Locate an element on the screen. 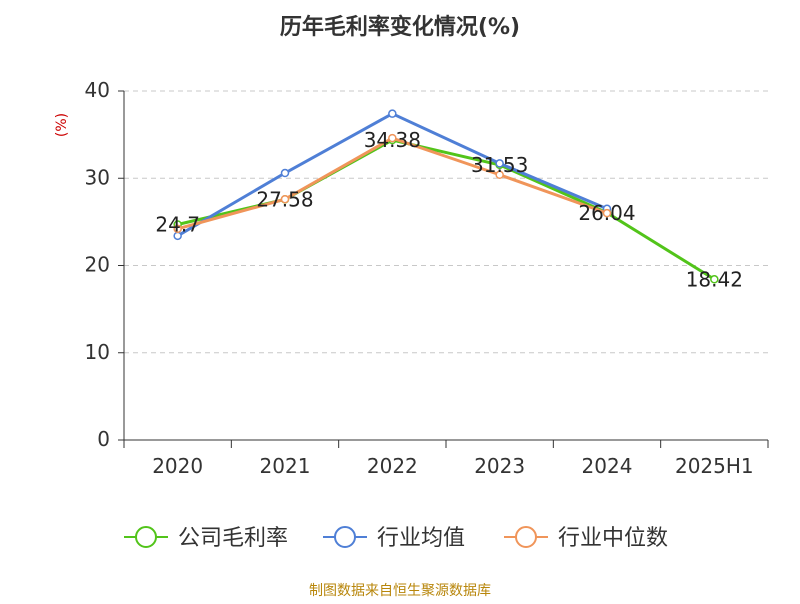 This screenshot has width=800, height=604. x-tick-label: 2025H1 is located at coordinates (714, 466).